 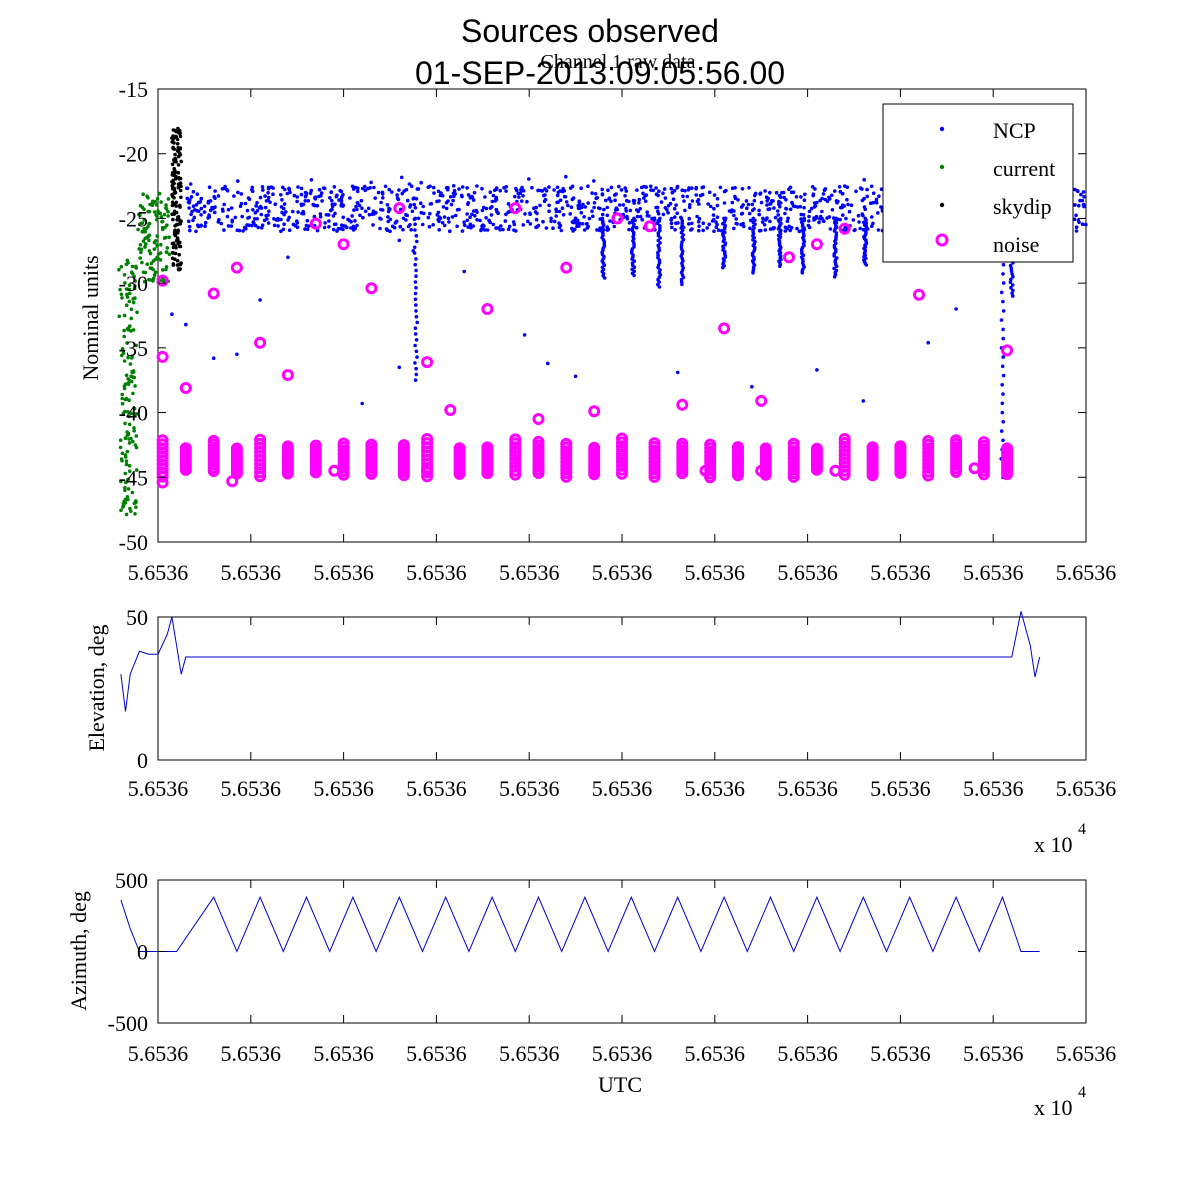 What do you see at coordinates (133, 283) in the screenshot?
I see `y-tick-label: -30` at bounding box center [133, 283].